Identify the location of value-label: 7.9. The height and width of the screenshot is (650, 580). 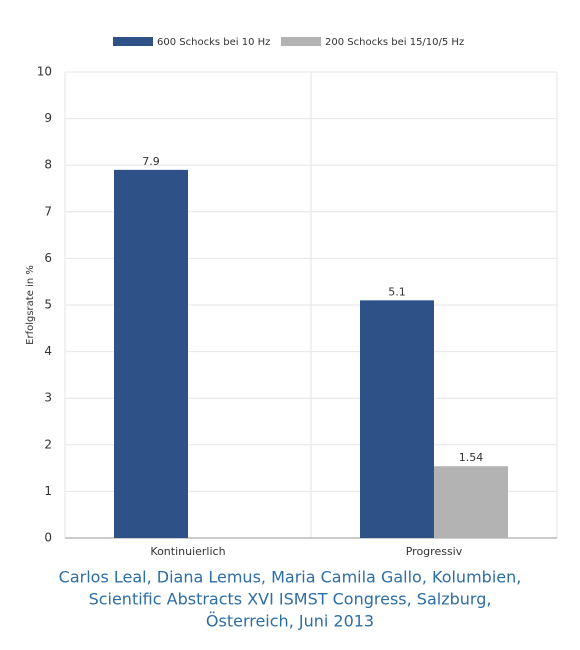
(151, 161).